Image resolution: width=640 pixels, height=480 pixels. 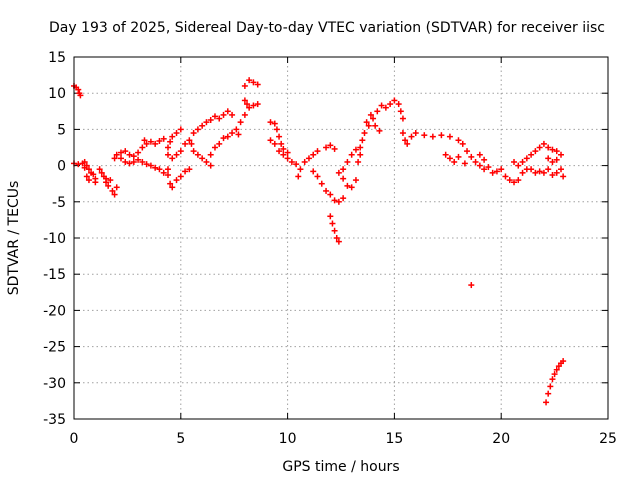 What do you see at coordinates (61, 167) in the screenshot?
I see `y-tick-label: 0` at bounding box center [61, 167].